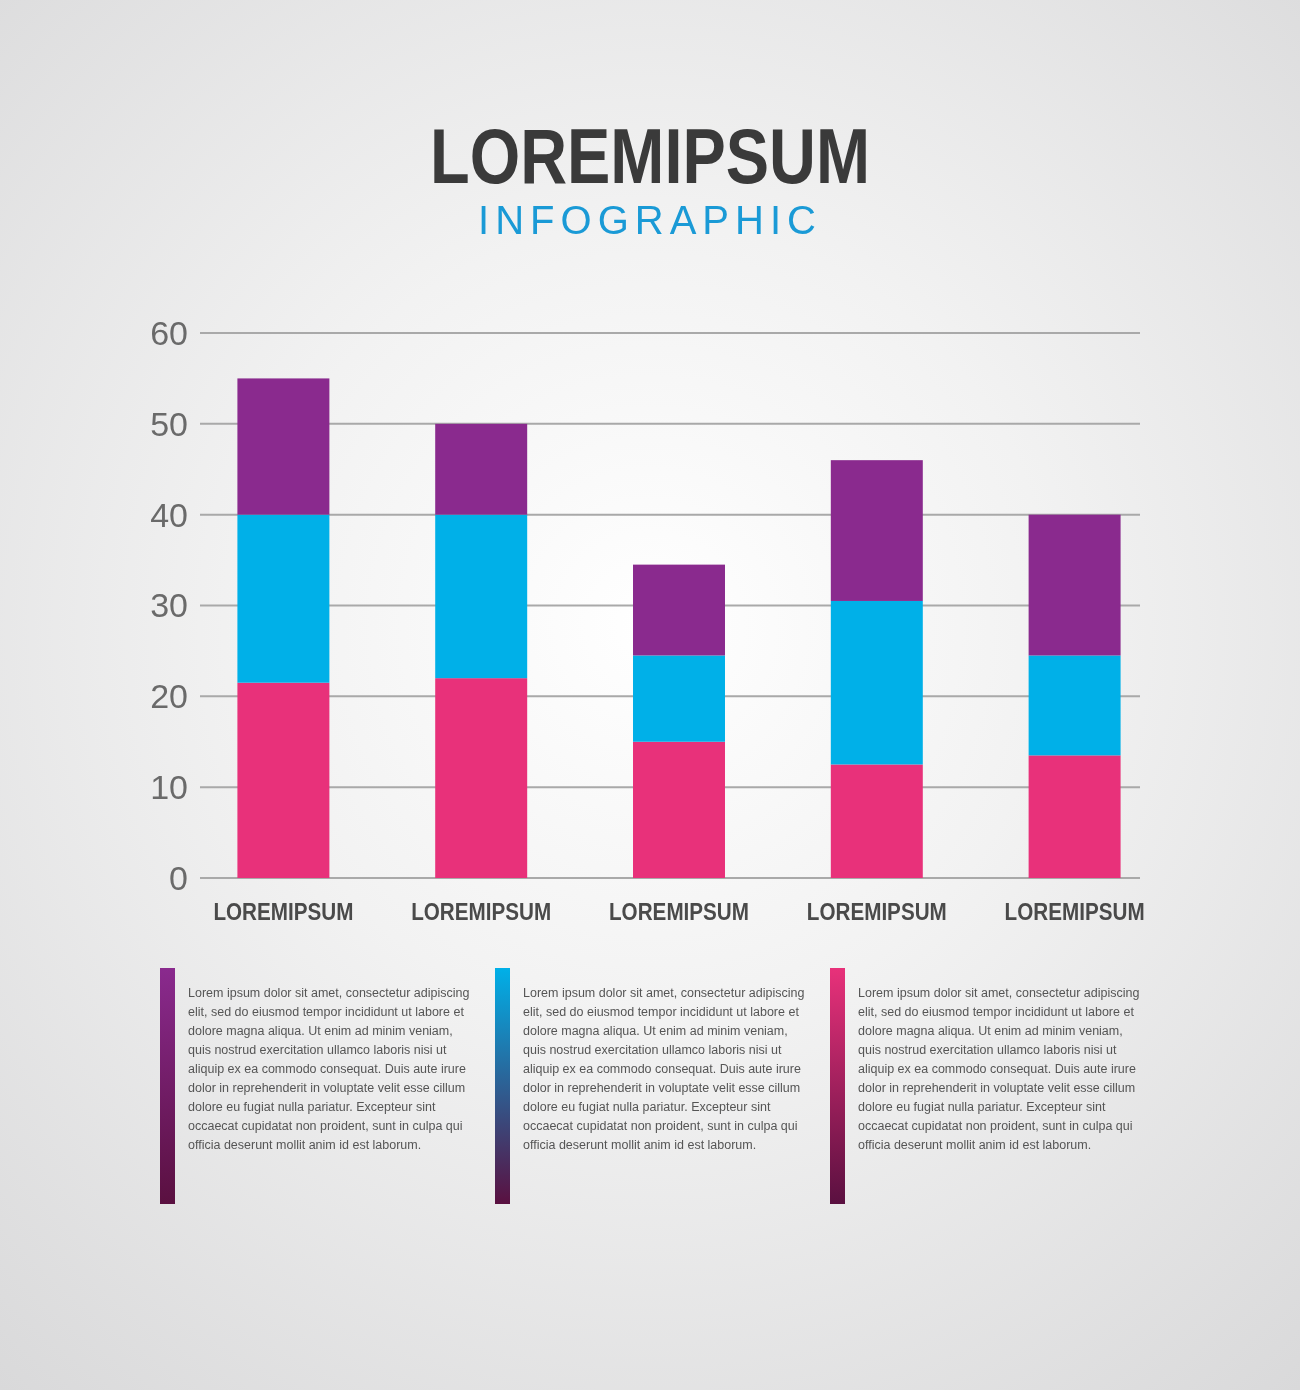  I want to click on y-tick-label: 0, so click(178, 877).